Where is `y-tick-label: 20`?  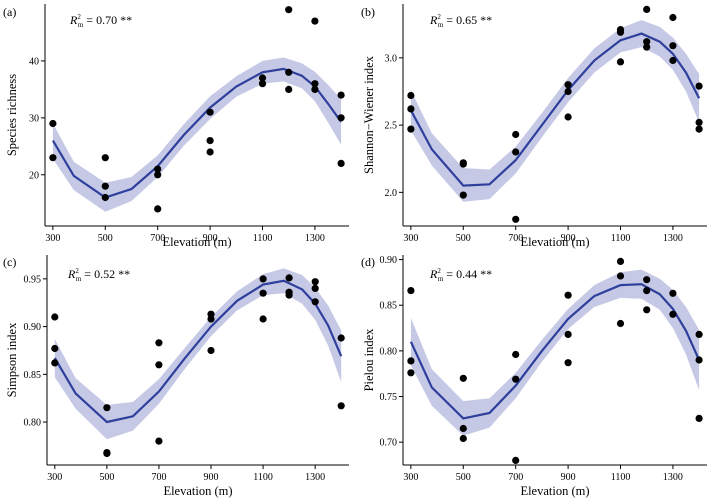
y-tick-label: 20 is located at coordinates (34, 175).